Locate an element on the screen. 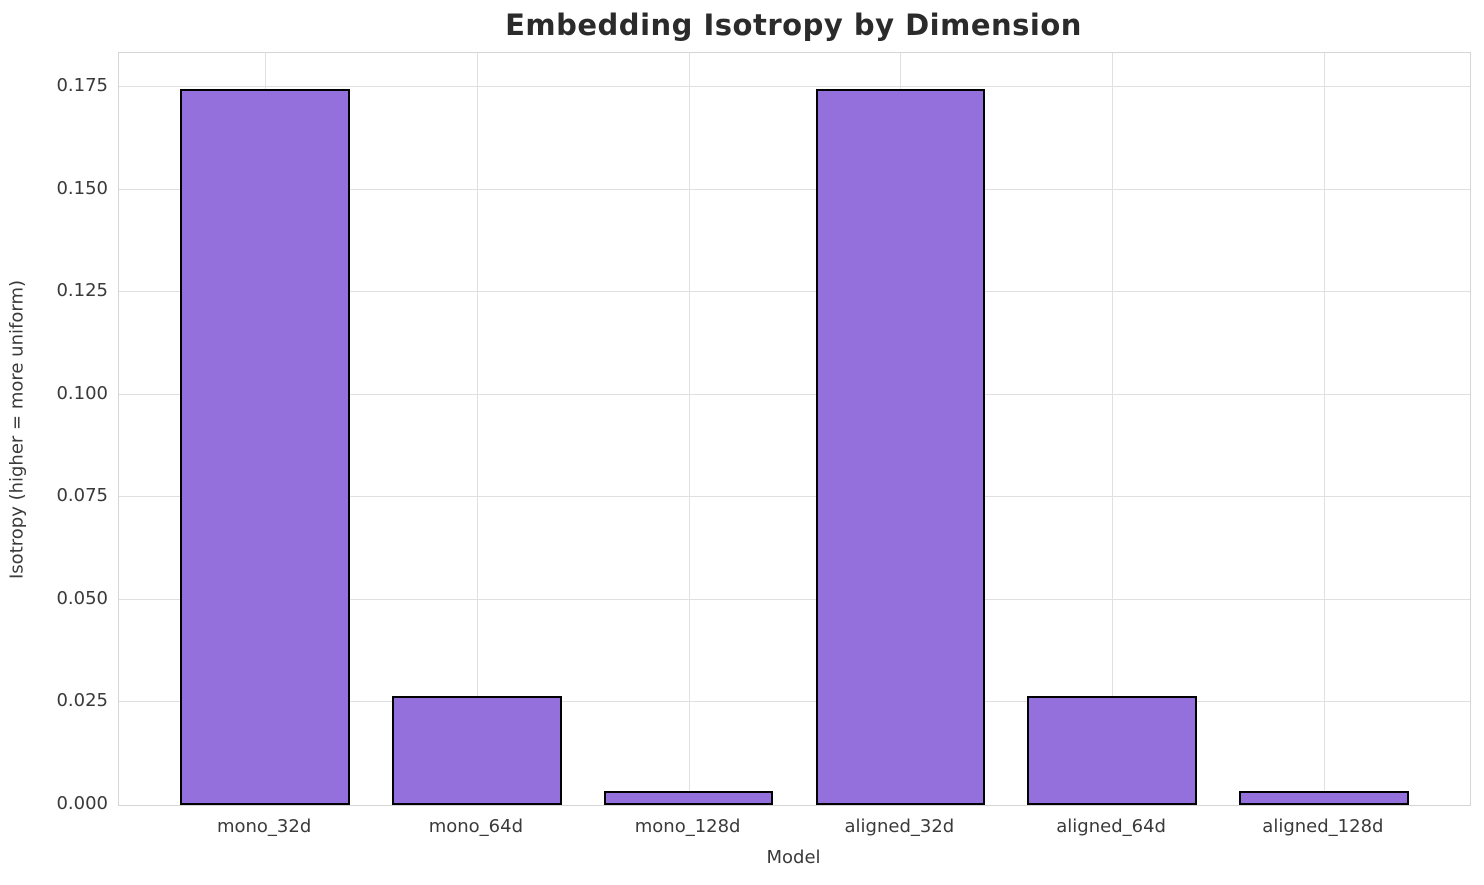  x-axis-label: Model is located at coordinates (793, 857).